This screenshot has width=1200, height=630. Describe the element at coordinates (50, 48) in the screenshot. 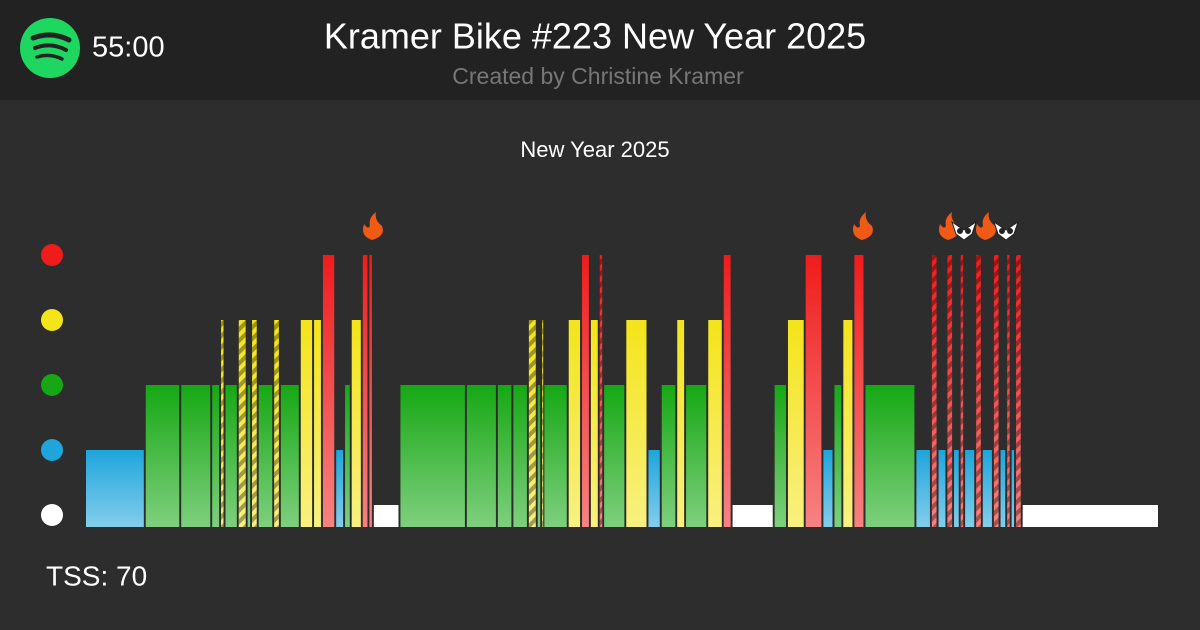

I see `spotify-logo` at that location.